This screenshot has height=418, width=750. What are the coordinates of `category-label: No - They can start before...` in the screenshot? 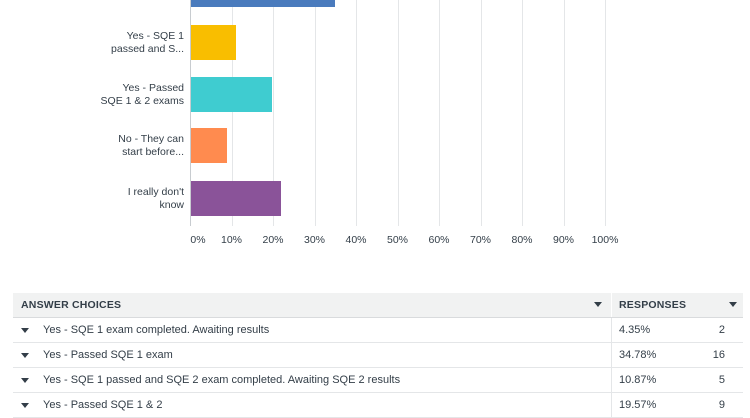 It's located at (94, 146).